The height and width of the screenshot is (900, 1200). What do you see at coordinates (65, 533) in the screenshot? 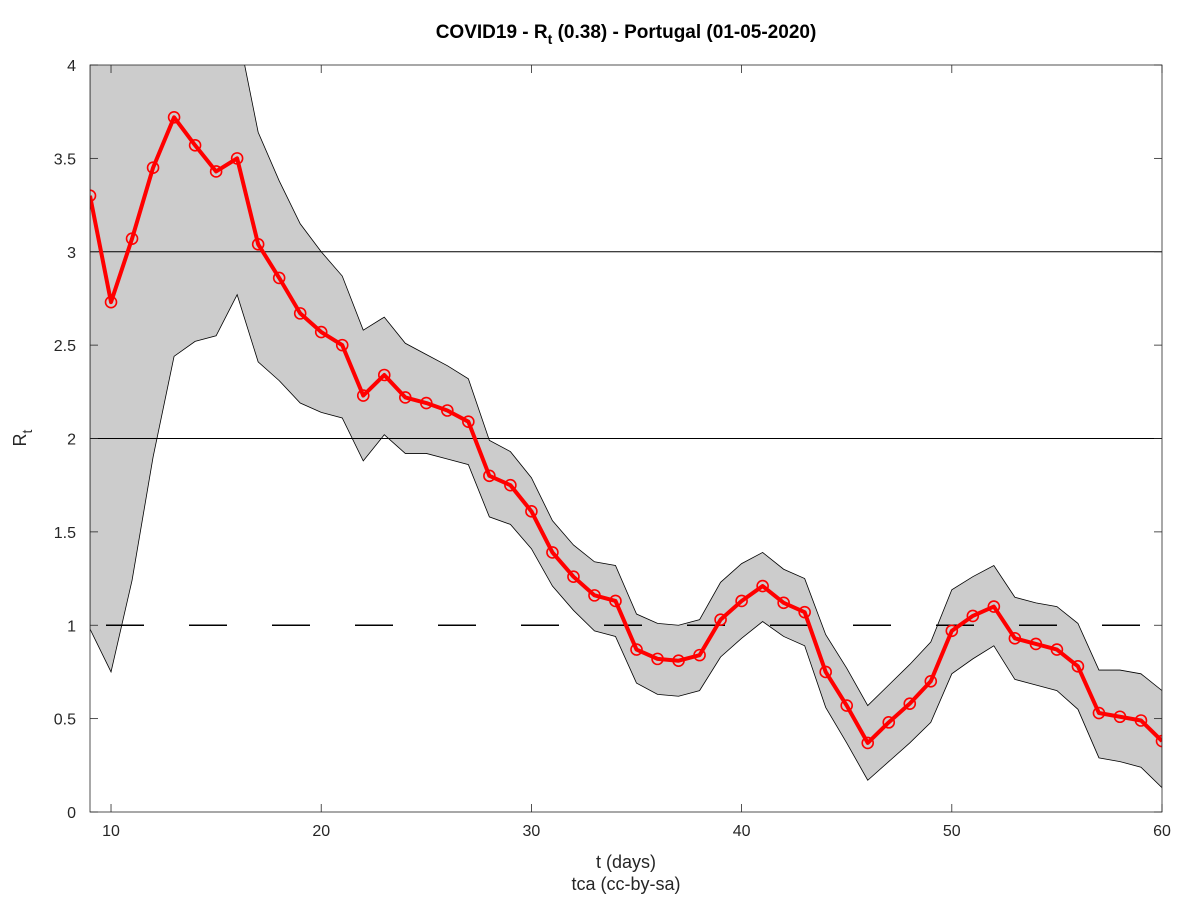
I see `y-tick-label: 1.5` at bounding box center [65, 533].